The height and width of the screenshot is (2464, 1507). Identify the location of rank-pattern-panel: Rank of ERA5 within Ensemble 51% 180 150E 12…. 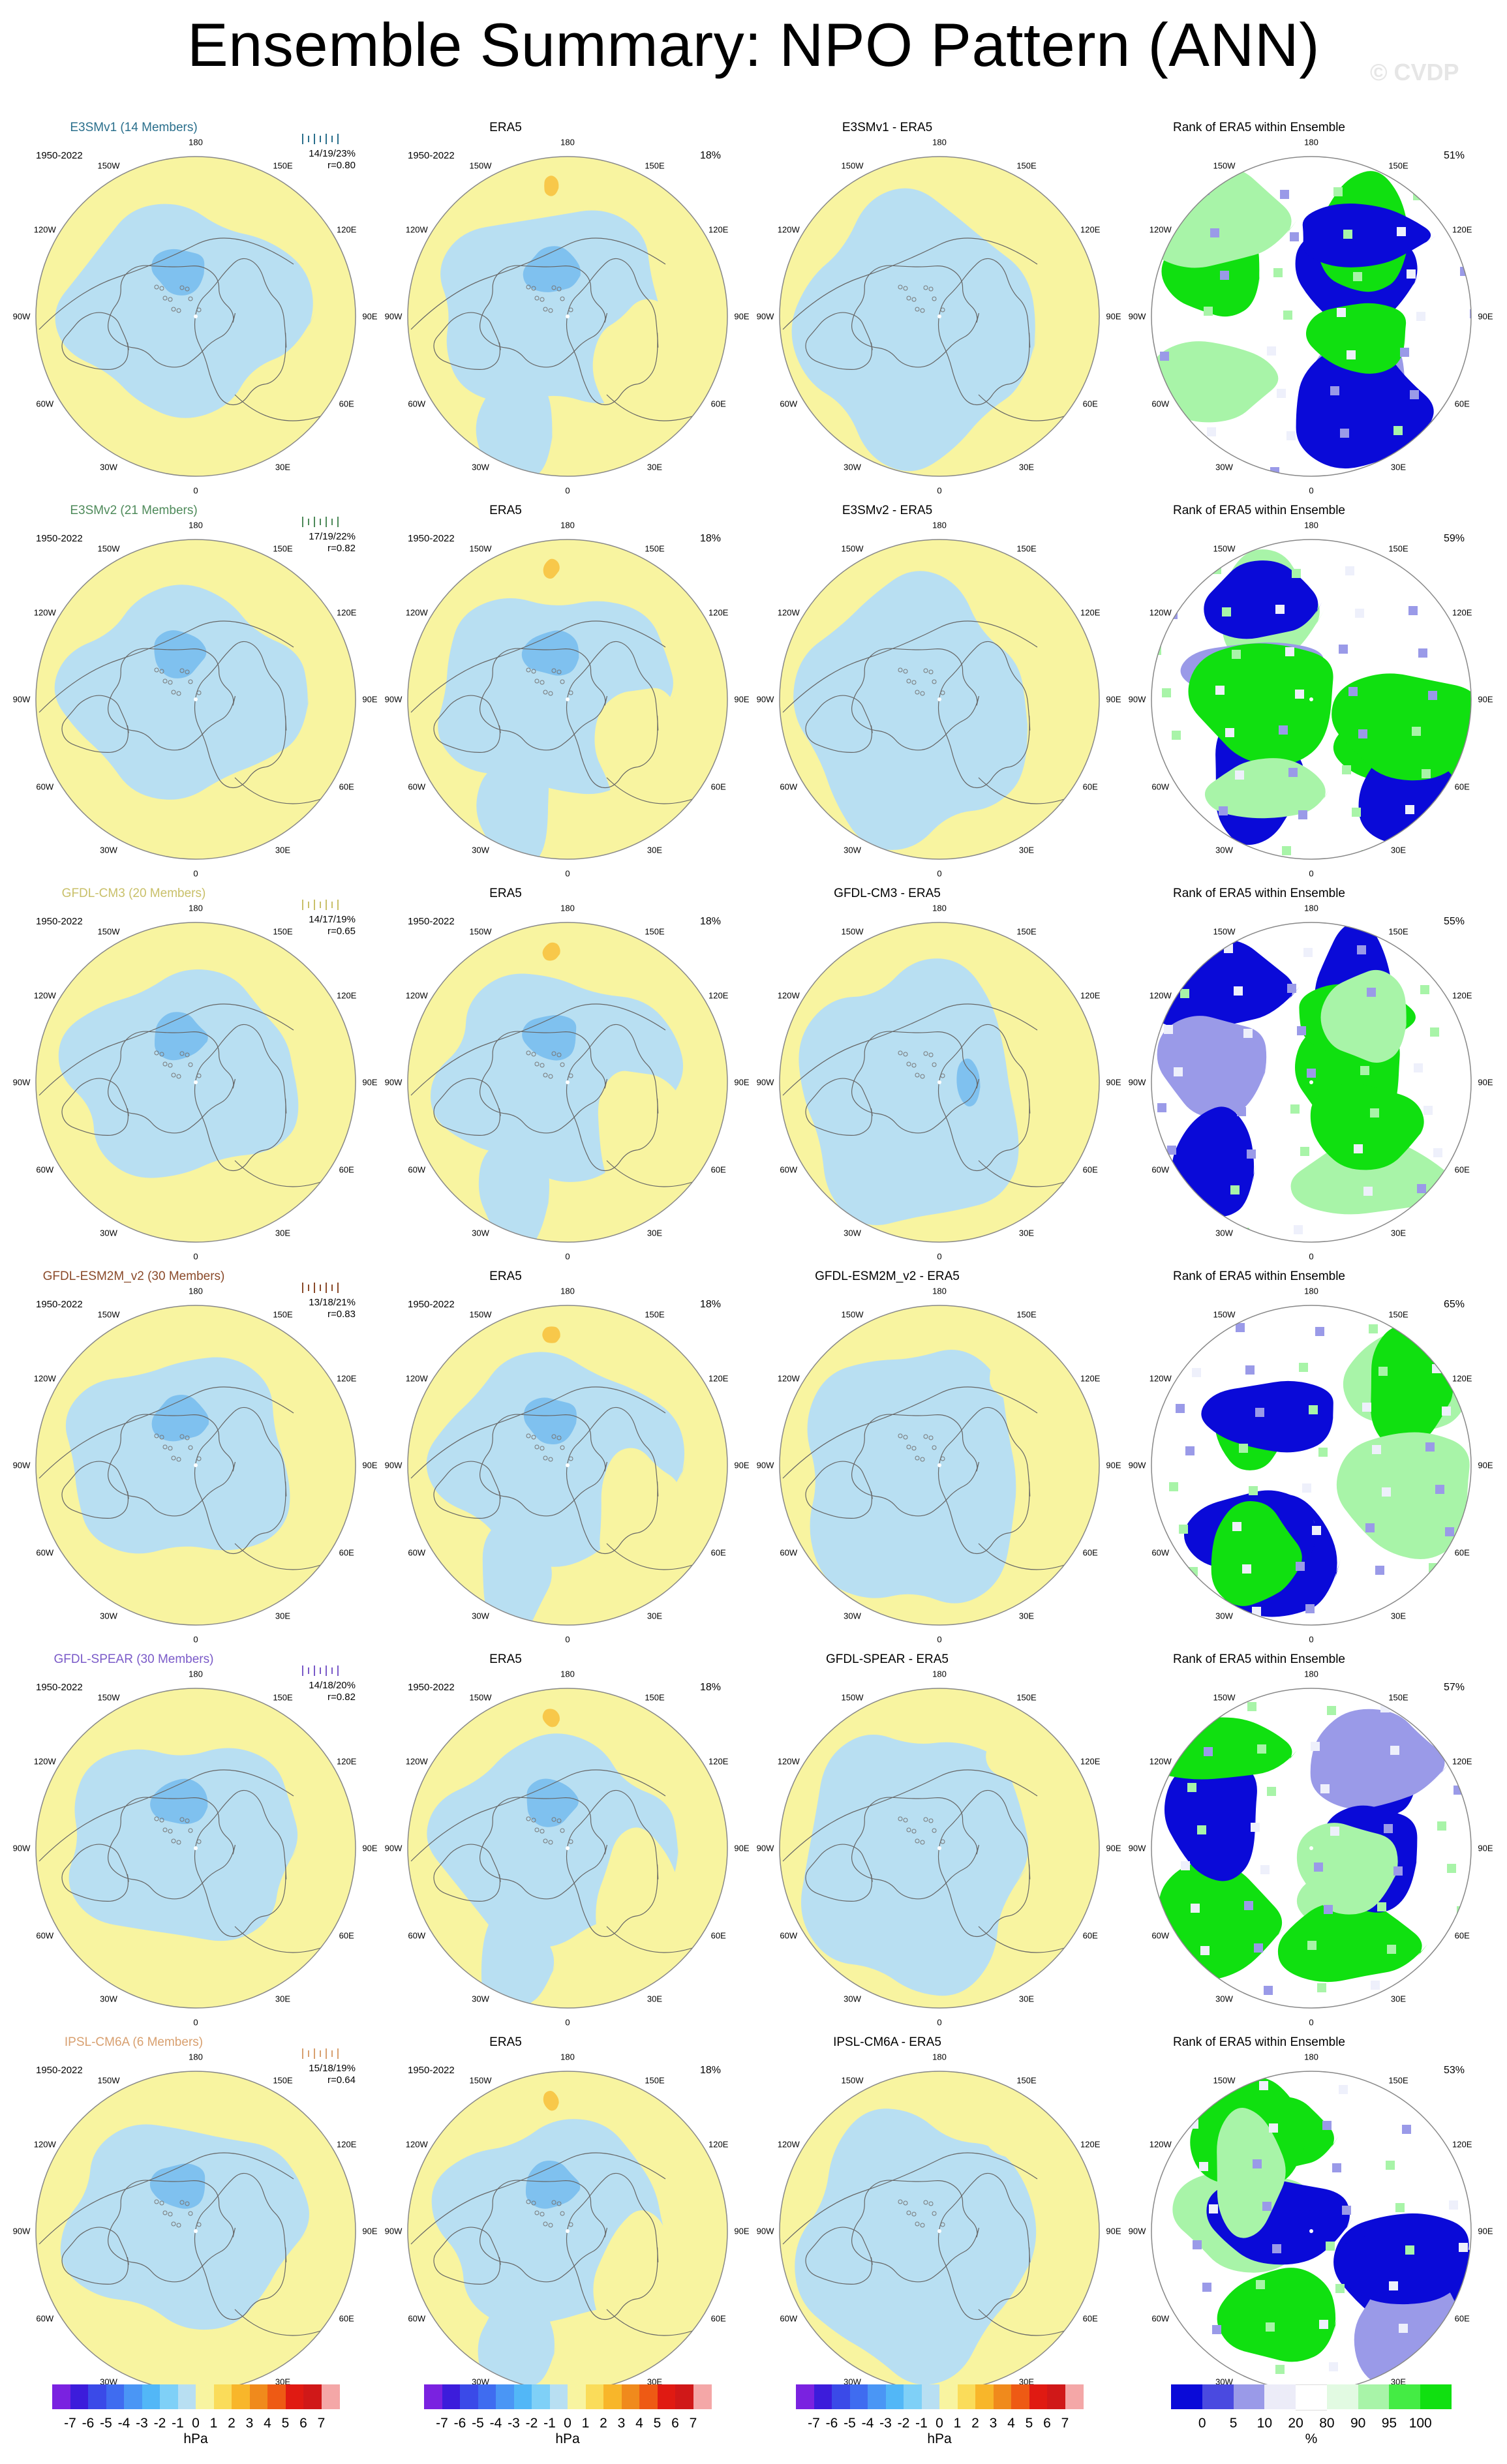
(1316, 308).